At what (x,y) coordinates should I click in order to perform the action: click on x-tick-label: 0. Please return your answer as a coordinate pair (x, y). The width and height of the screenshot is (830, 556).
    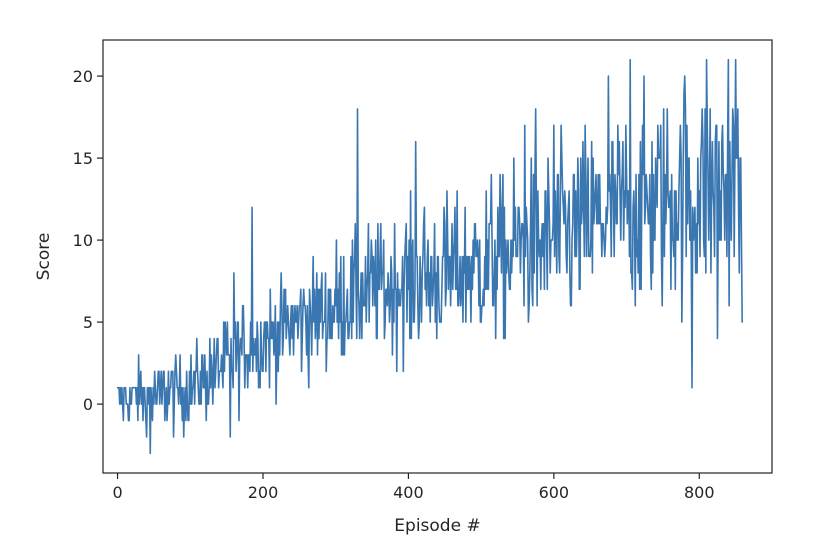
    Looking at the image, I should click on (117, 492).